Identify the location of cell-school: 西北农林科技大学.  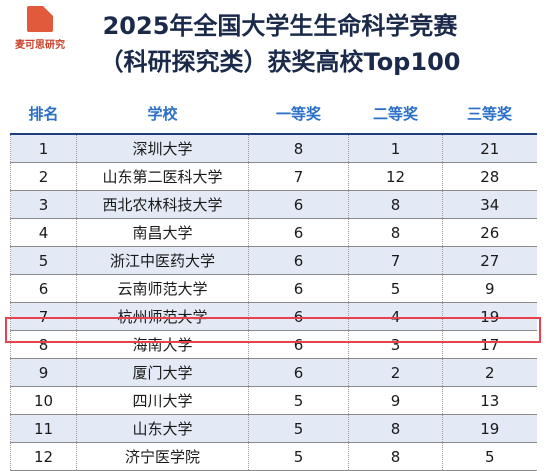
(162, 204).